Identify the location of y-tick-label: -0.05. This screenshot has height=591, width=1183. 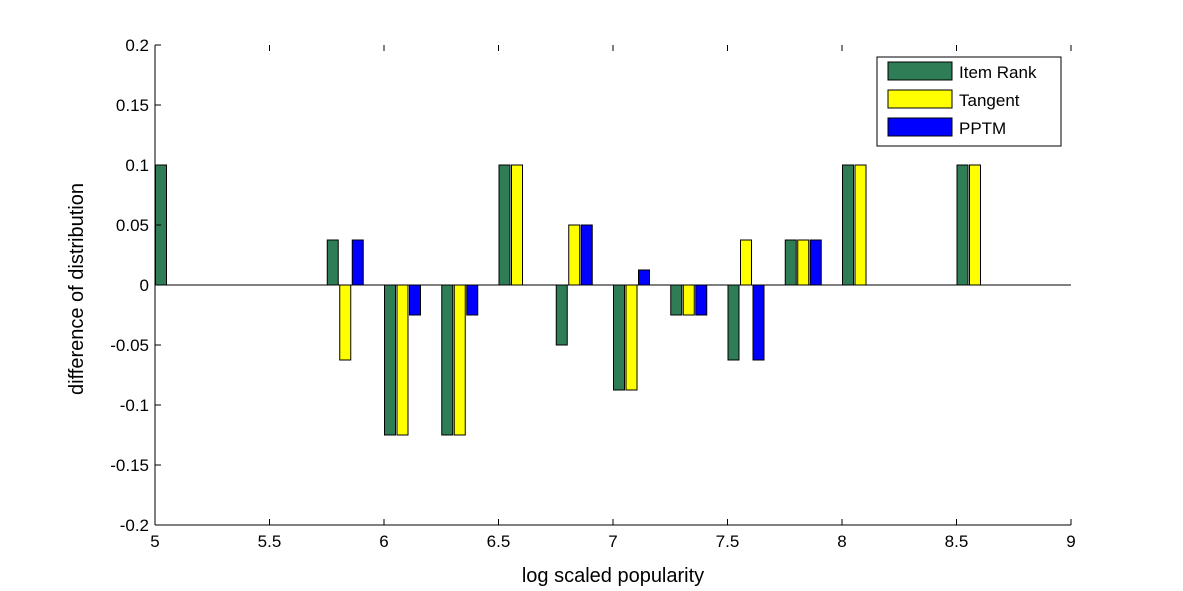
(129, 345).